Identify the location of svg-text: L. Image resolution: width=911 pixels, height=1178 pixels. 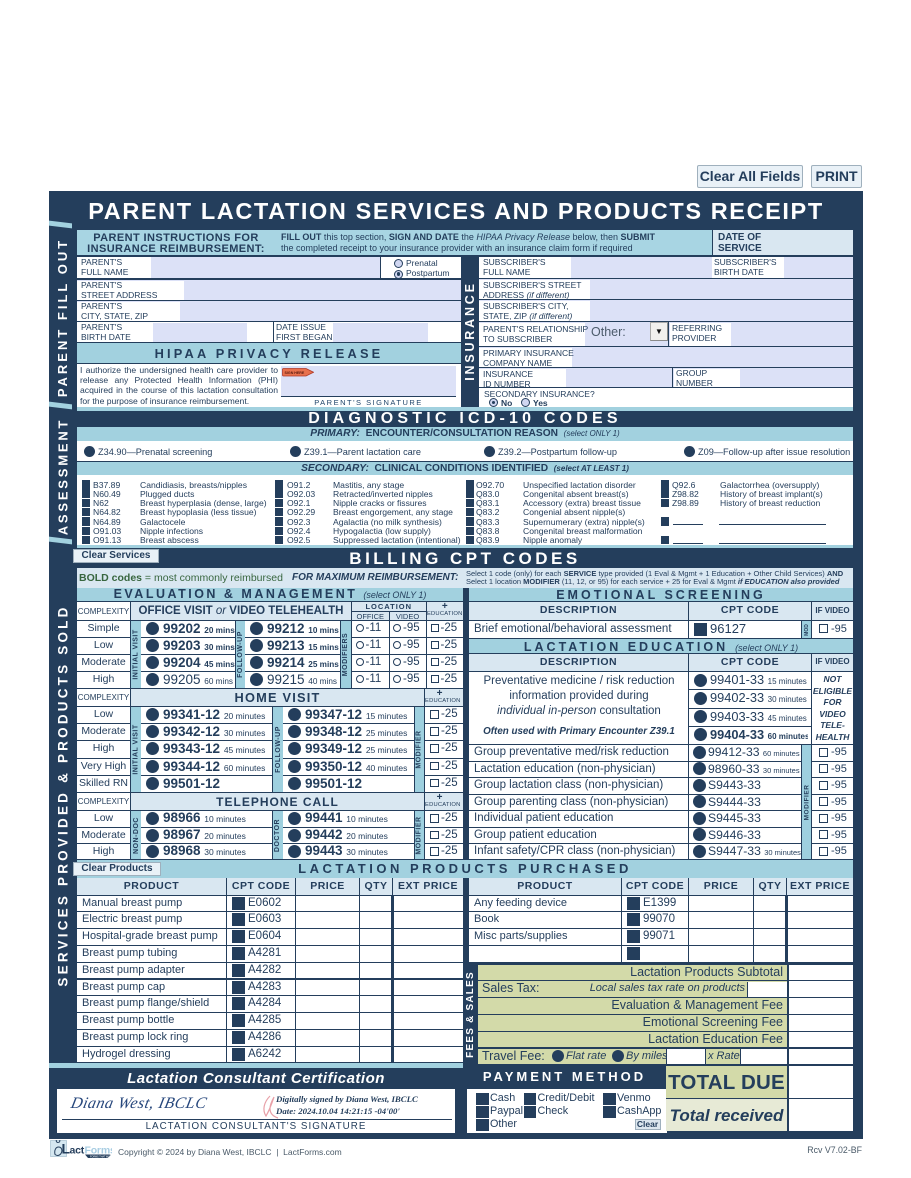
(66, 1149).